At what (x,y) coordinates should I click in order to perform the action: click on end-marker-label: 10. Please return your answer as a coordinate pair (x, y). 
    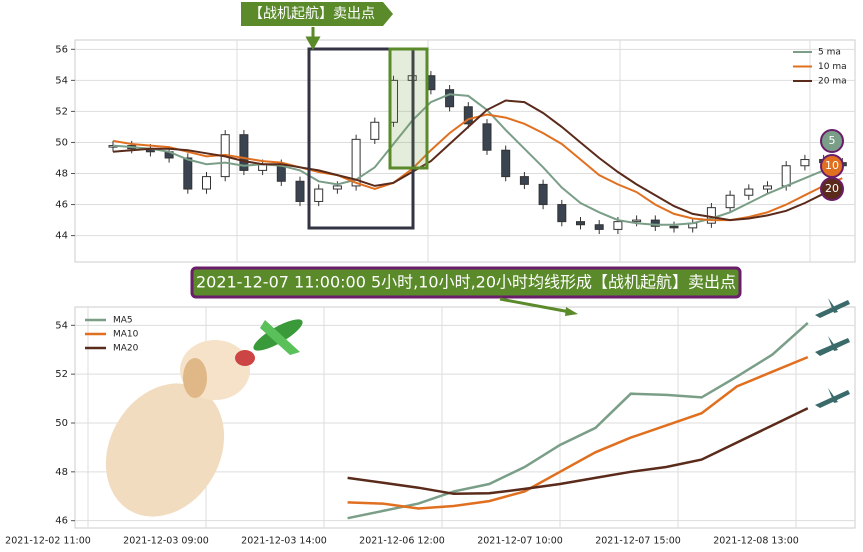
    Looking at the image, I should click on (832, 165).